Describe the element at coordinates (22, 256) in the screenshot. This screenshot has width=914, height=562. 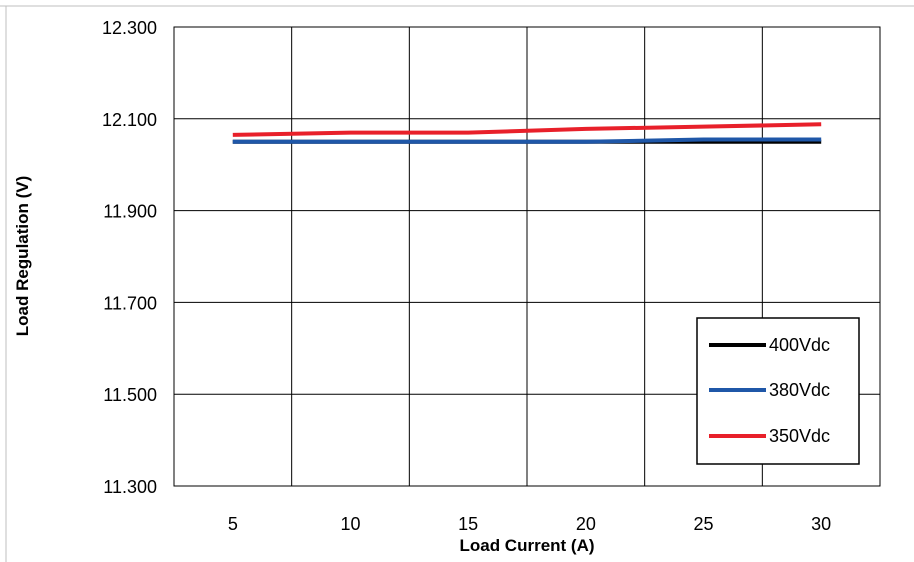
I see `y-axis-label: Load Regulation (V)` at that location.